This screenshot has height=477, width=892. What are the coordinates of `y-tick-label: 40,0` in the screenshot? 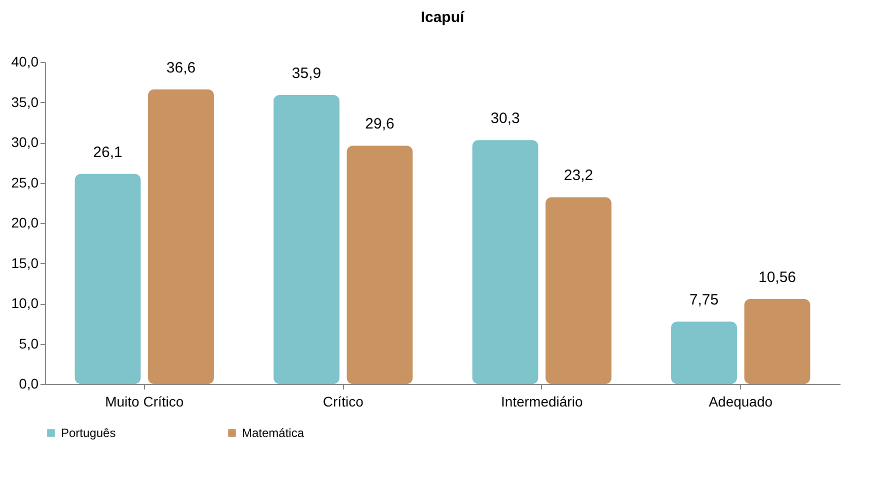 It's located at (25, 62).